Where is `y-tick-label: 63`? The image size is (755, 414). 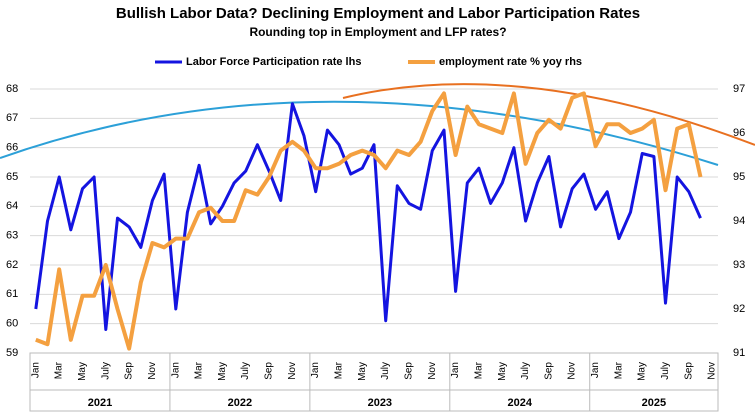 y-tick-label: 63 is located at coordinates (12, 236).